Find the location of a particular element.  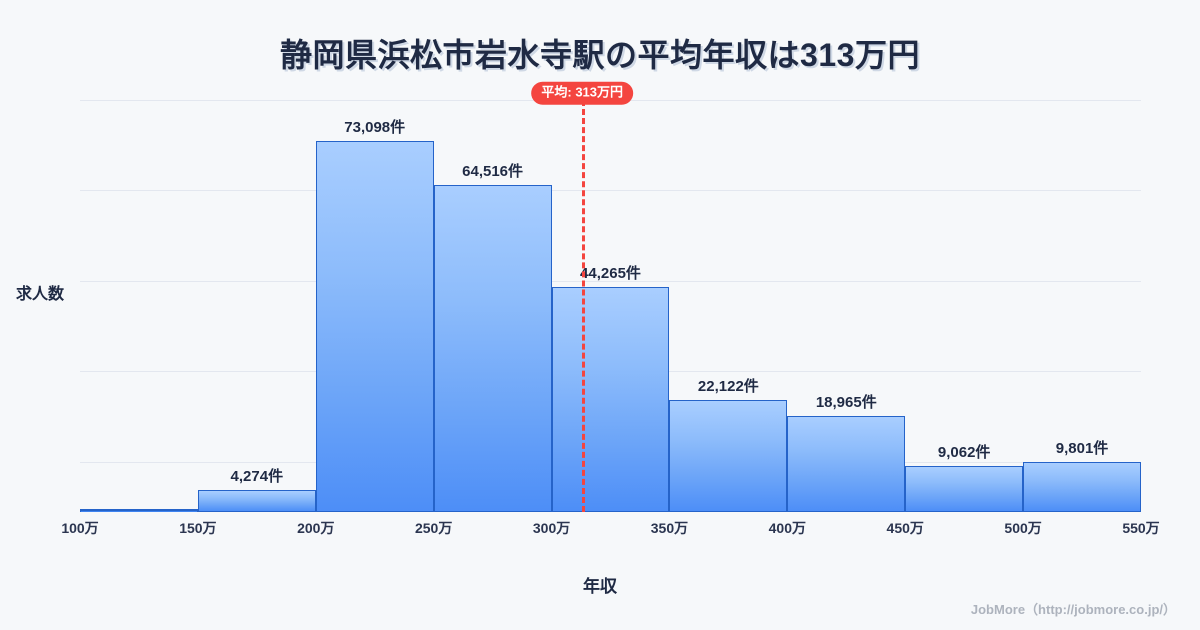

bar: 9,801件 is located at coordinates (1082, 476).